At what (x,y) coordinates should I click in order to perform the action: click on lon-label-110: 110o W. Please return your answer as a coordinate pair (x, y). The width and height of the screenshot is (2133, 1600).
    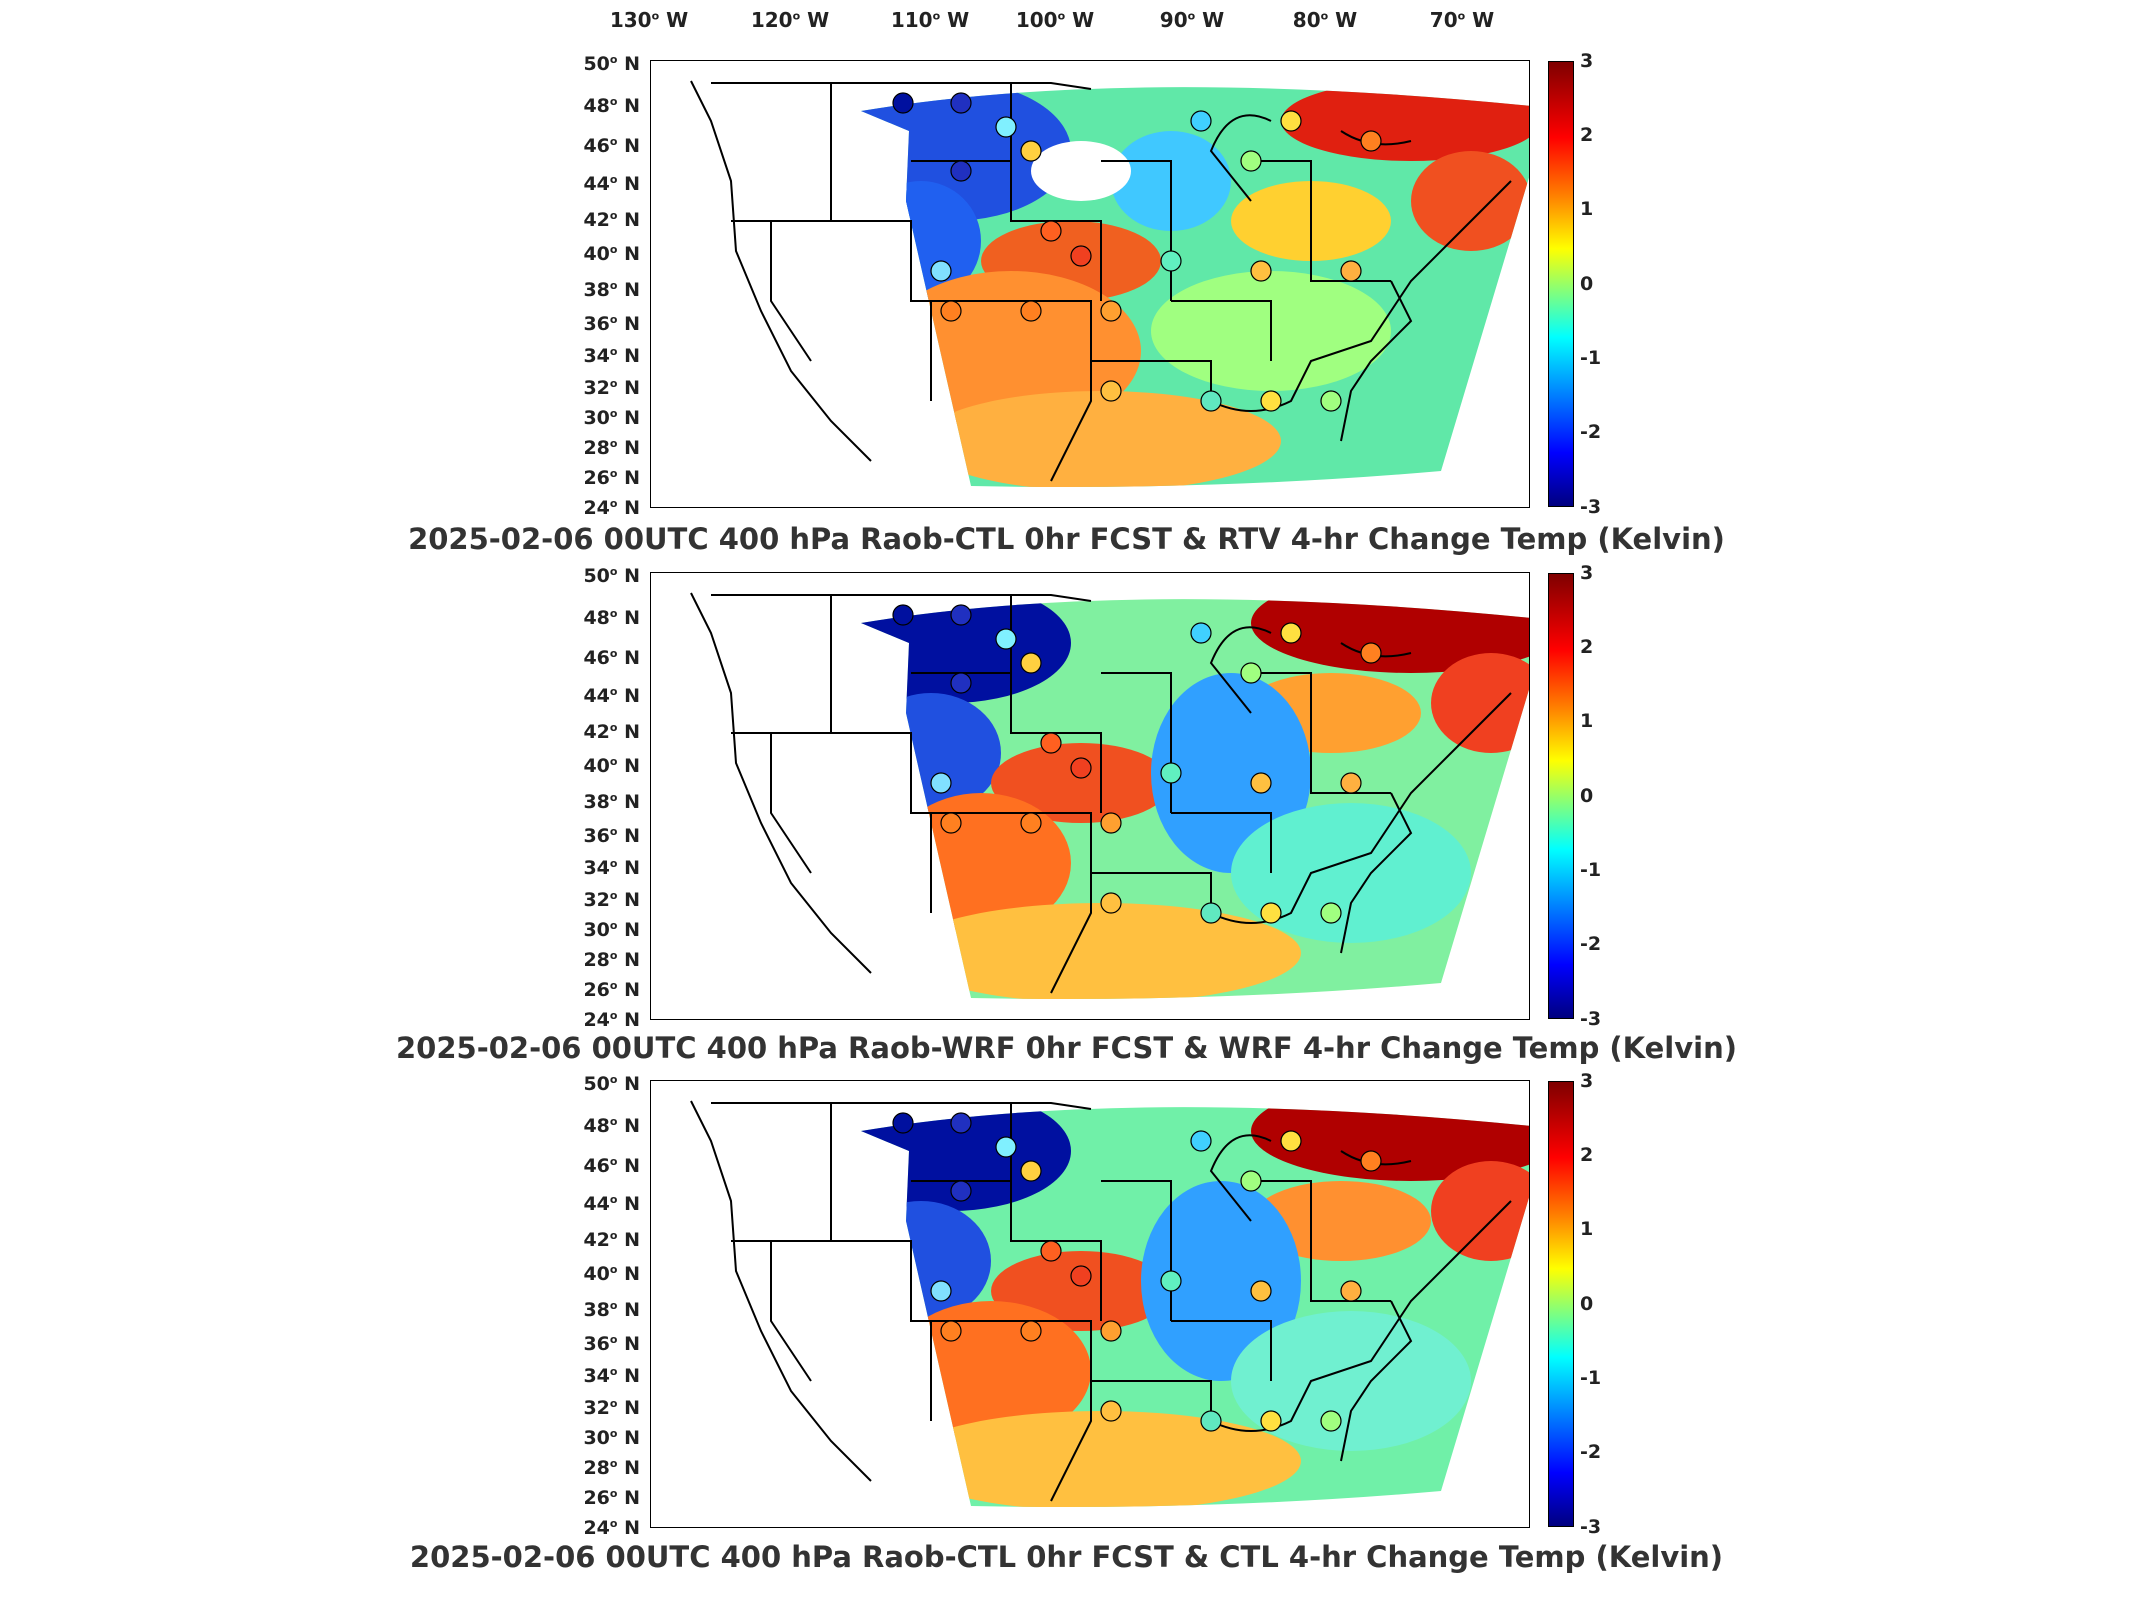
    Looking at the image, I should click on (930, 20).